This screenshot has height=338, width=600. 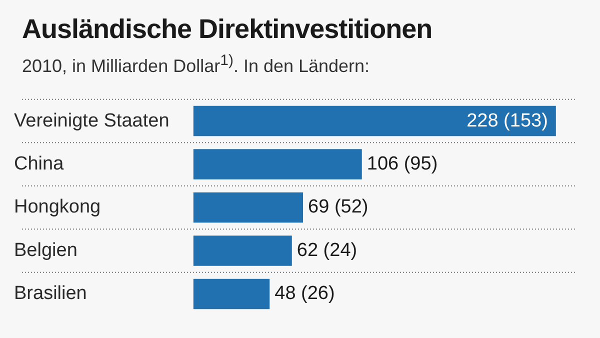 What do you see at coordinates (327, 250) in the screenshot?
I see `data-label: 62 (24)` at bounding box center [327, 250].